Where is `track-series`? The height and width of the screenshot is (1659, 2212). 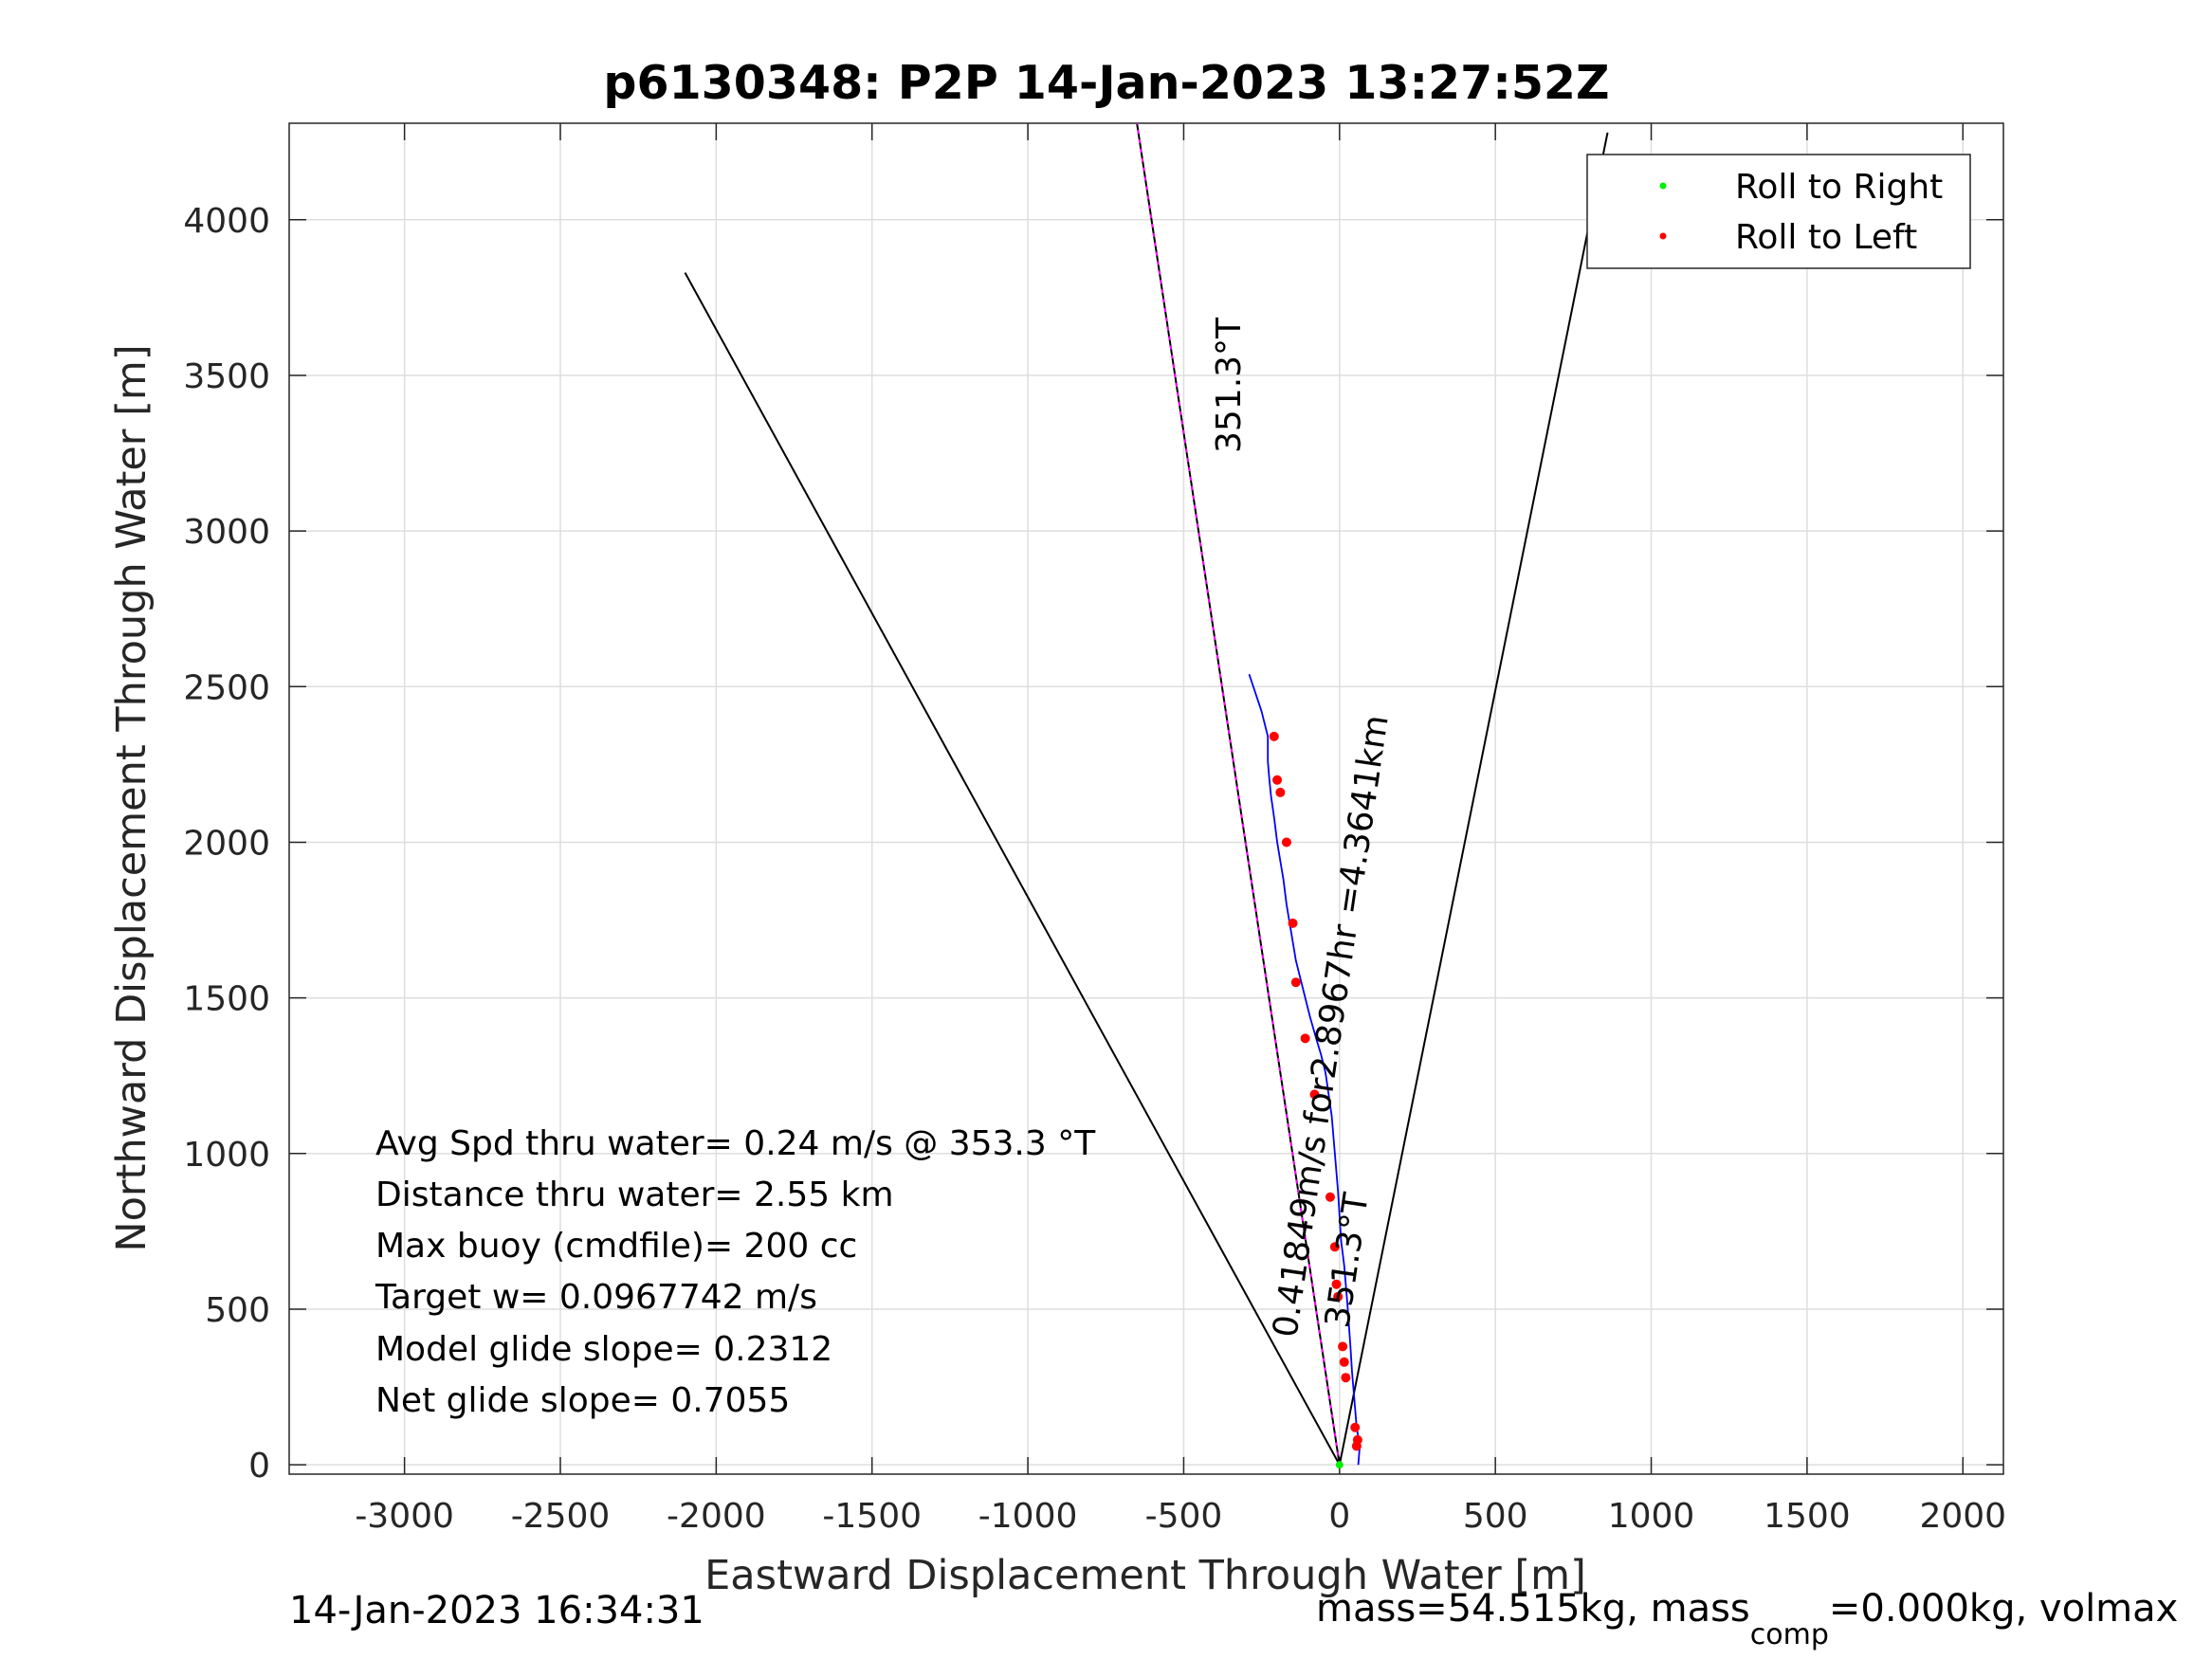
track-series is located at coordinates (1305, 1069).